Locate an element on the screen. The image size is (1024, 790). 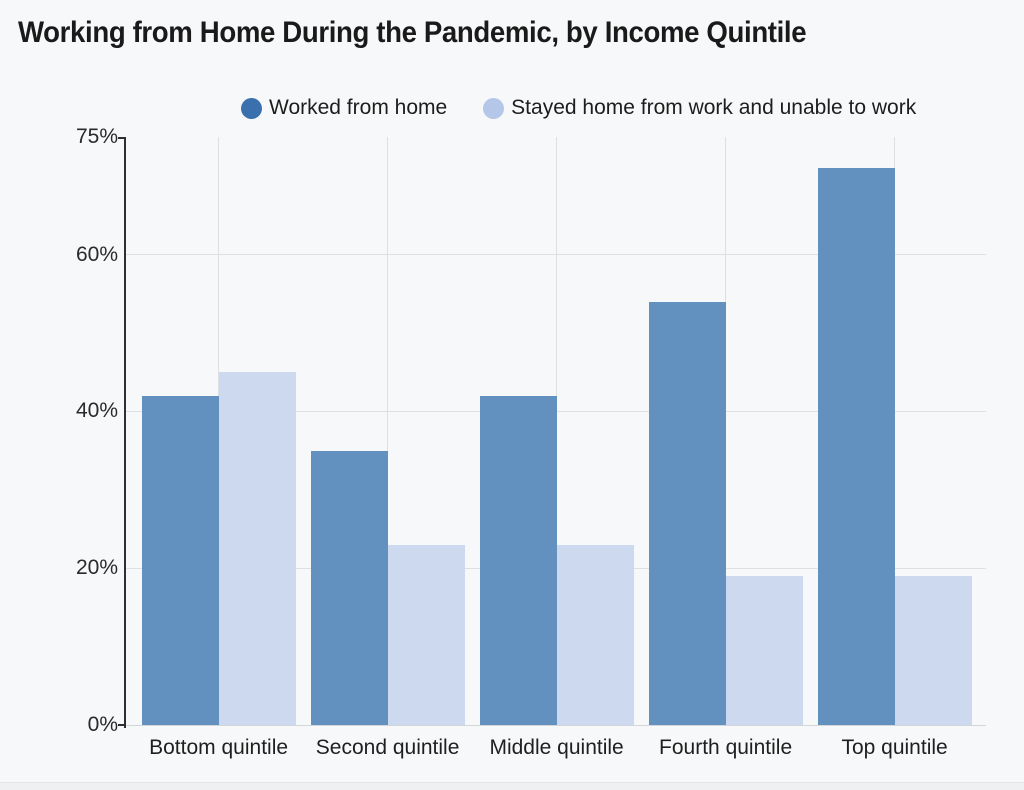
bar-worked-from-home-middle-quintile is located at coordinates (518, 560).